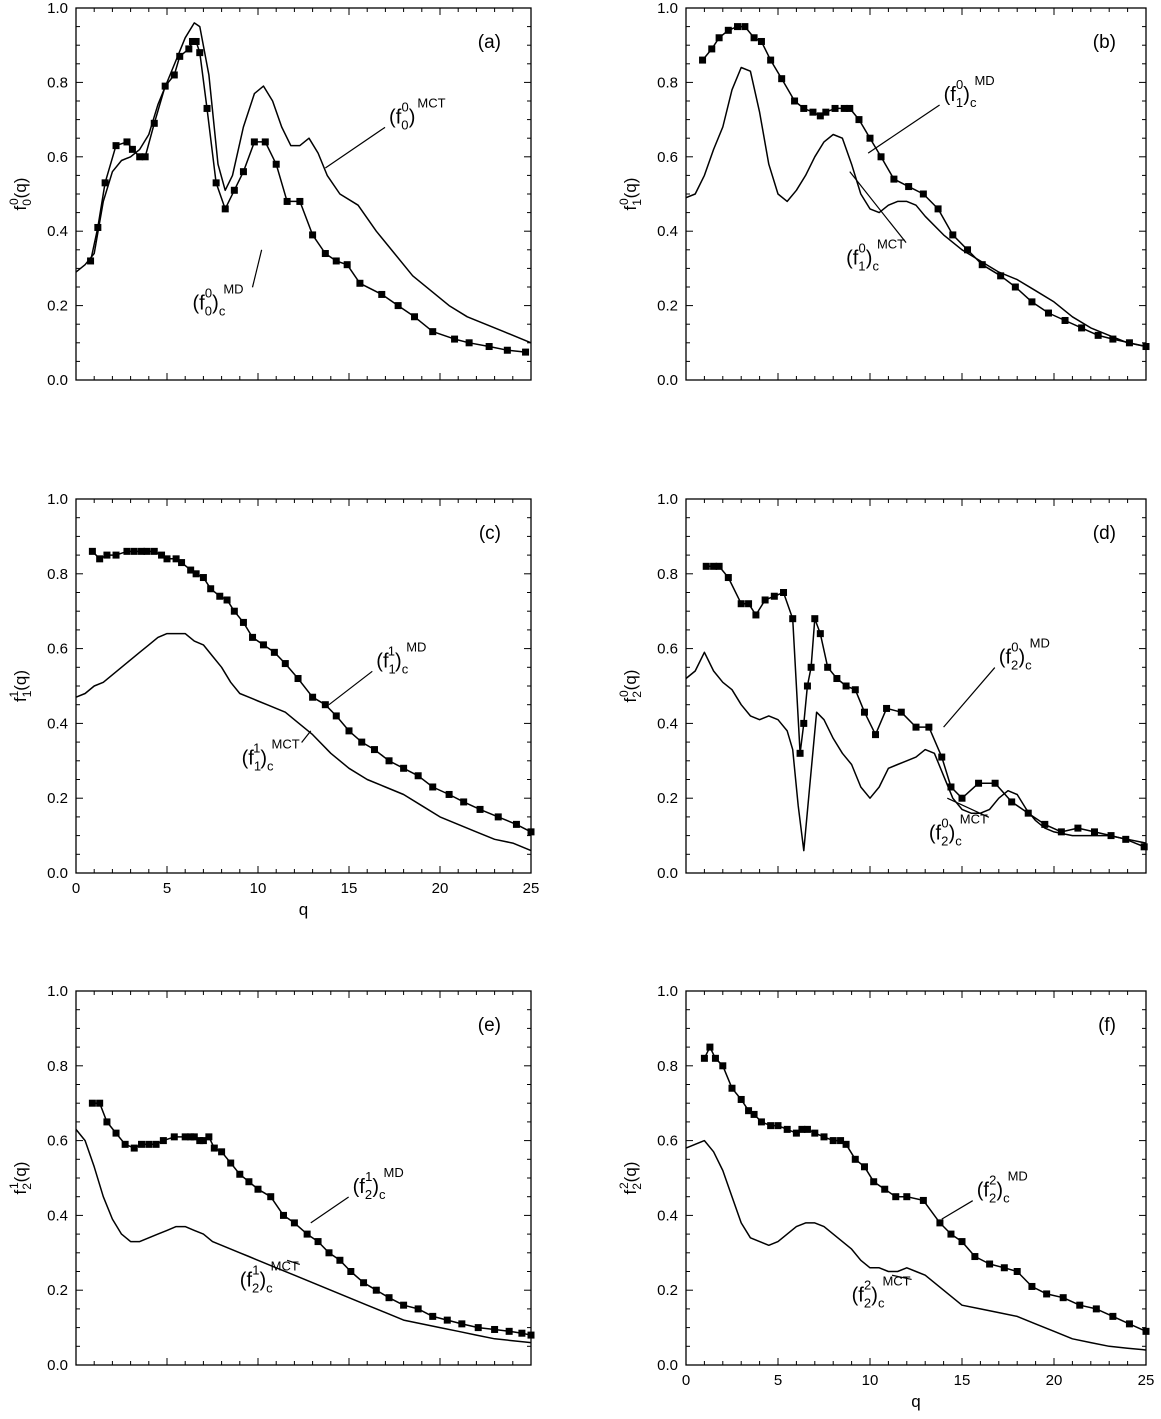 Image resolution: width=1161 pixels, height=1419 pixels. I want to click on y-axis-label: f21(q), so click(20, 1178).